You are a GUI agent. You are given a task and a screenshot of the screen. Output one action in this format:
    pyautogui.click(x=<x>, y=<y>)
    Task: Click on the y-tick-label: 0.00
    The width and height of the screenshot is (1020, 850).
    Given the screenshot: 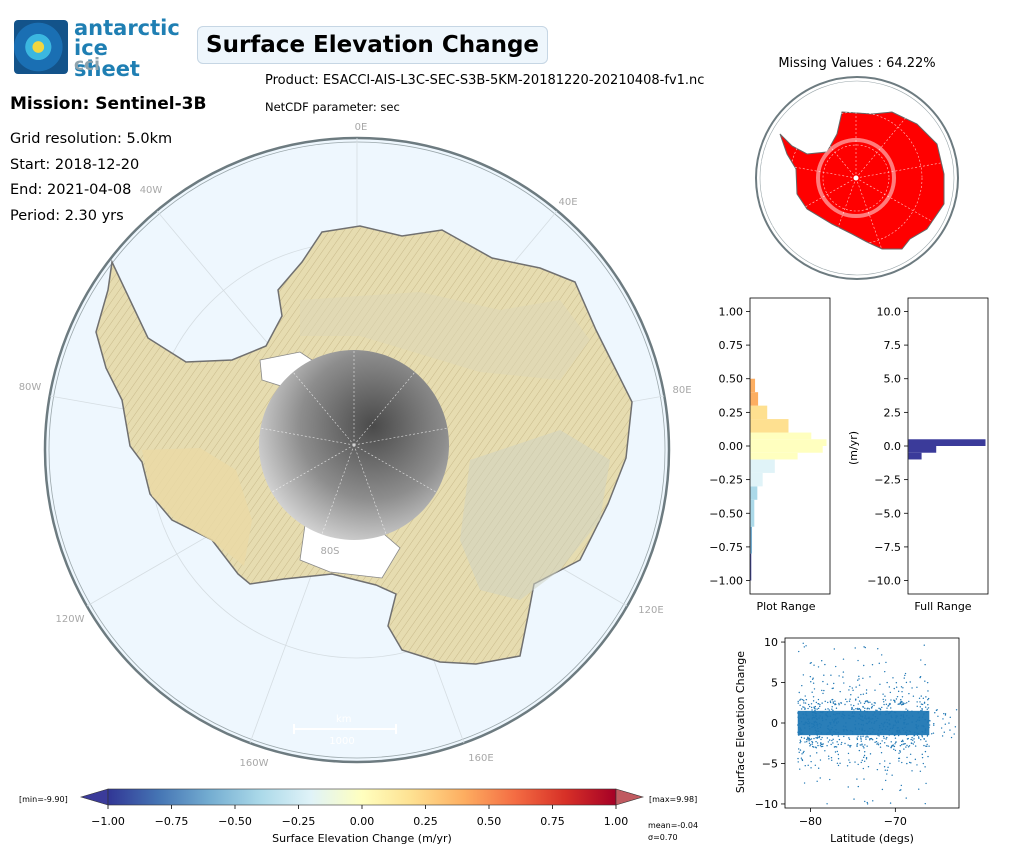 What is the action you would take?
    pyautogui.click(x=731, y=446)
    